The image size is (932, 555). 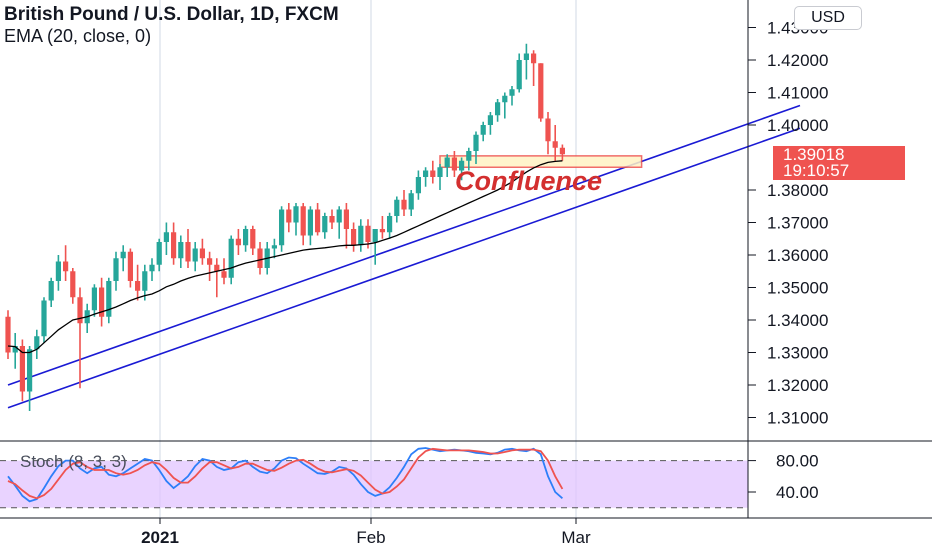 I want to click on price-tick-label: 1.37000, so click(x=797, y=223).